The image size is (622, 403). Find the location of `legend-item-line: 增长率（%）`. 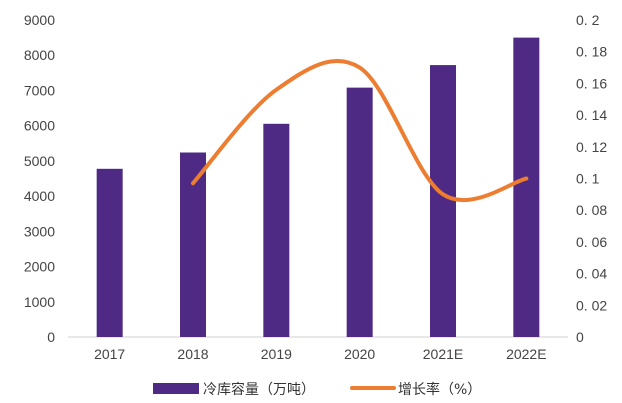

legend-item-line: 增长率（%） is located at coordinates (415, 389).